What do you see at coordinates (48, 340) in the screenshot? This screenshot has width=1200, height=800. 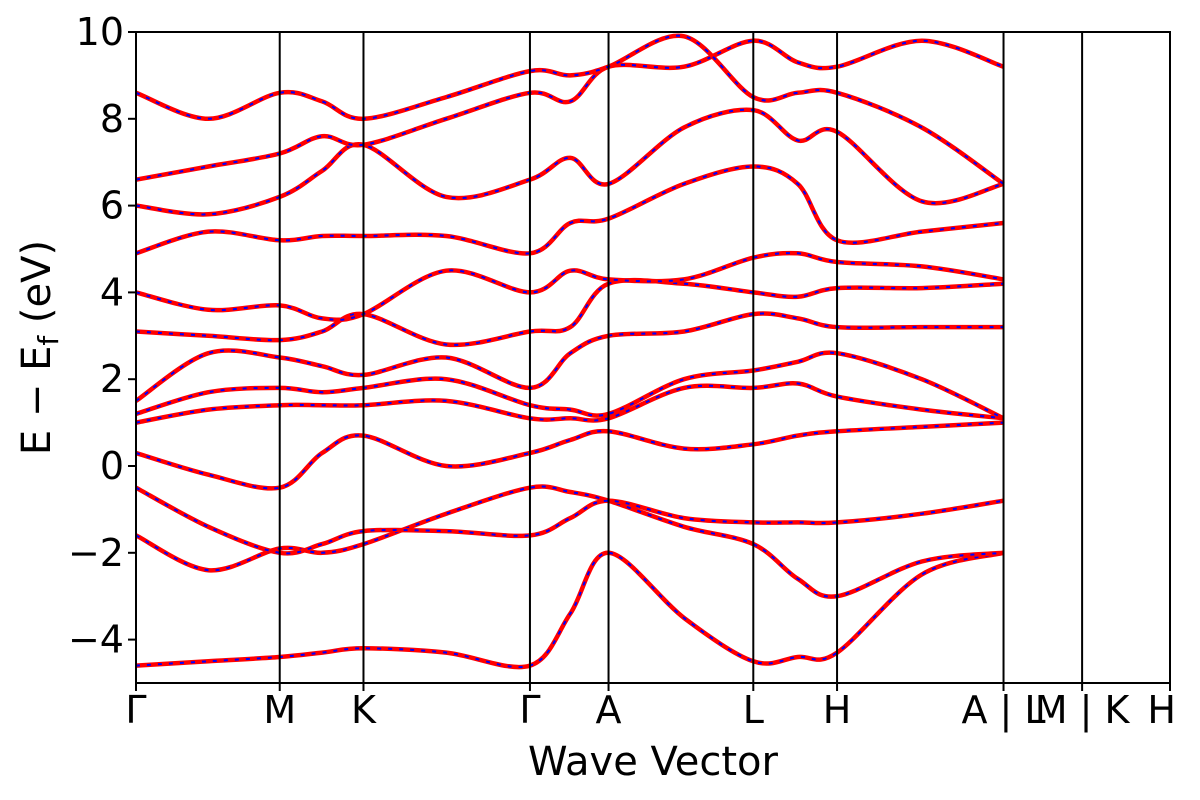 I see `y-axis-label-subscript: f` at bounding box center [48, 340].